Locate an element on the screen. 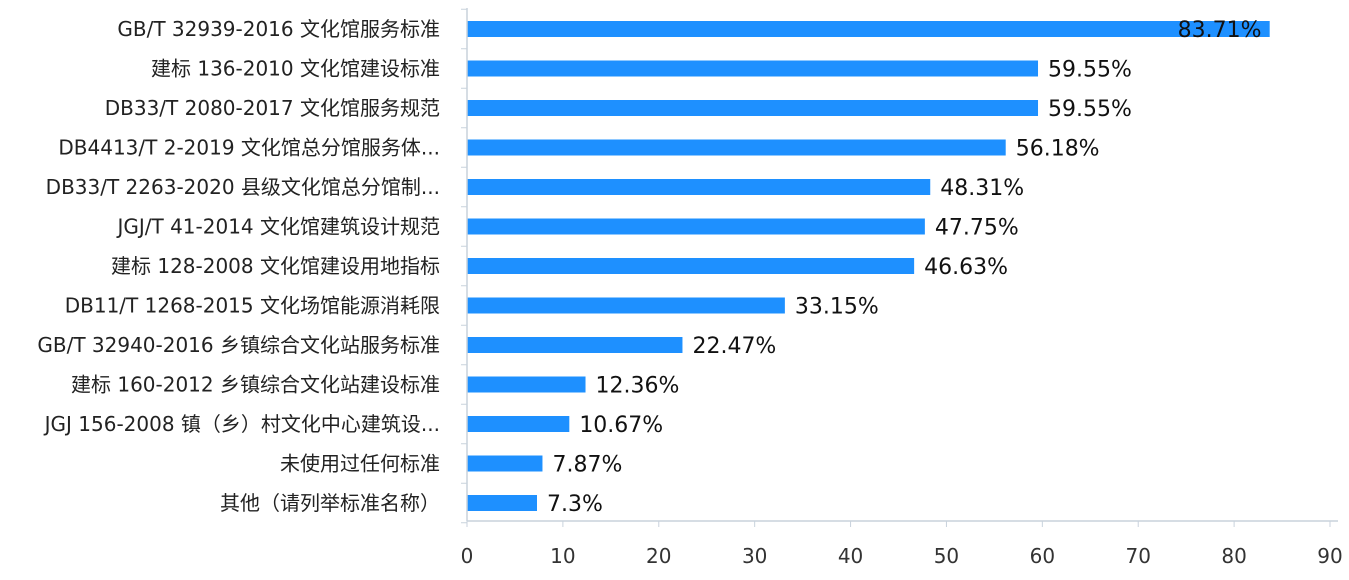  x-tick-label: 70 is located at coordinates (1137, 556).